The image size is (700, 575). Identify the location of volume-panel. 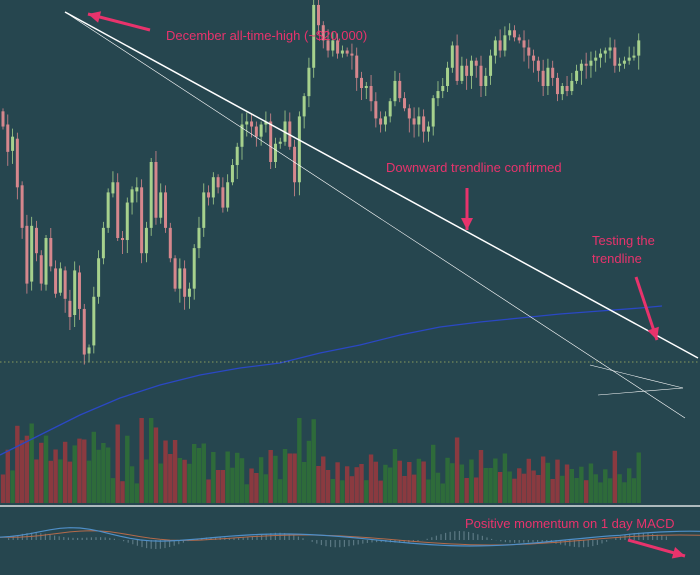
(320, 460).